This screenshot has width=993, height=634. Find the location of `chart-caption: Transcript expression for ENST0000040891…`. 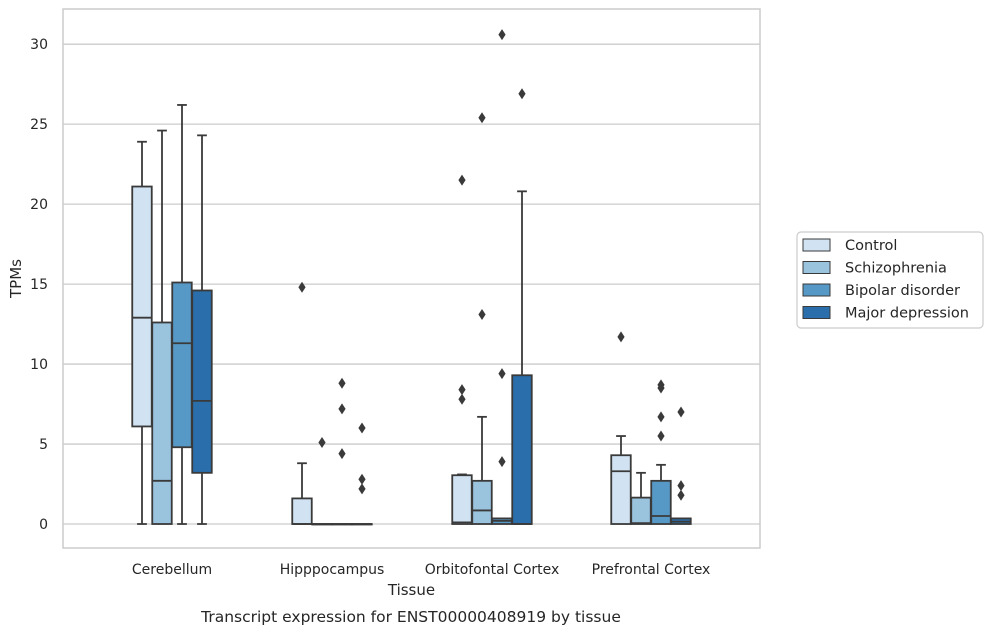

chart-caption: Transcript expression for ENST0000040891… is located at coordinates (410, 617).